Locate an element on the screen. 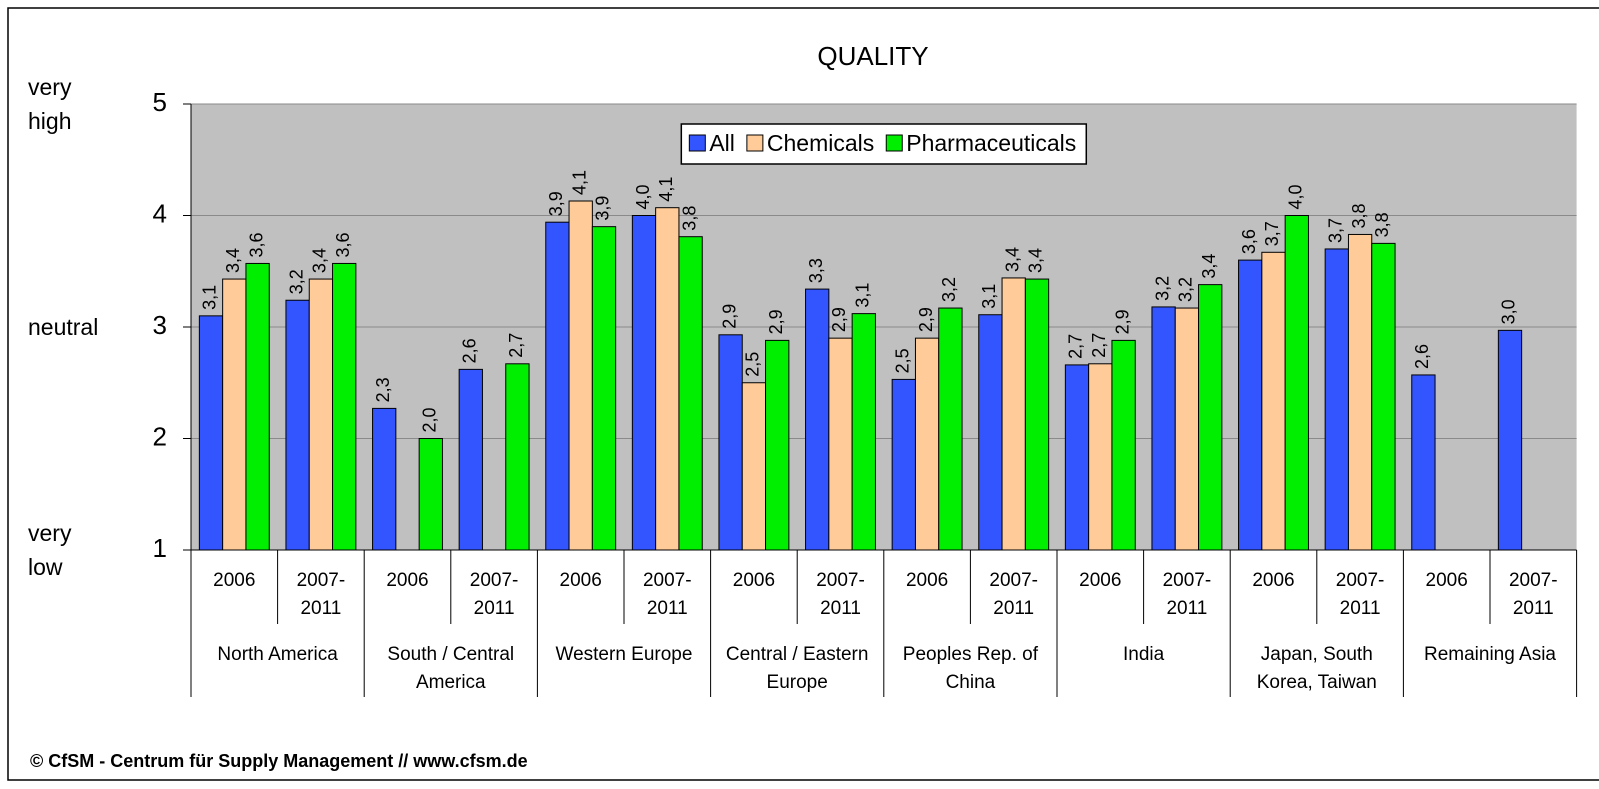  data-label: 2,3 is located at coordinates (383, 389).